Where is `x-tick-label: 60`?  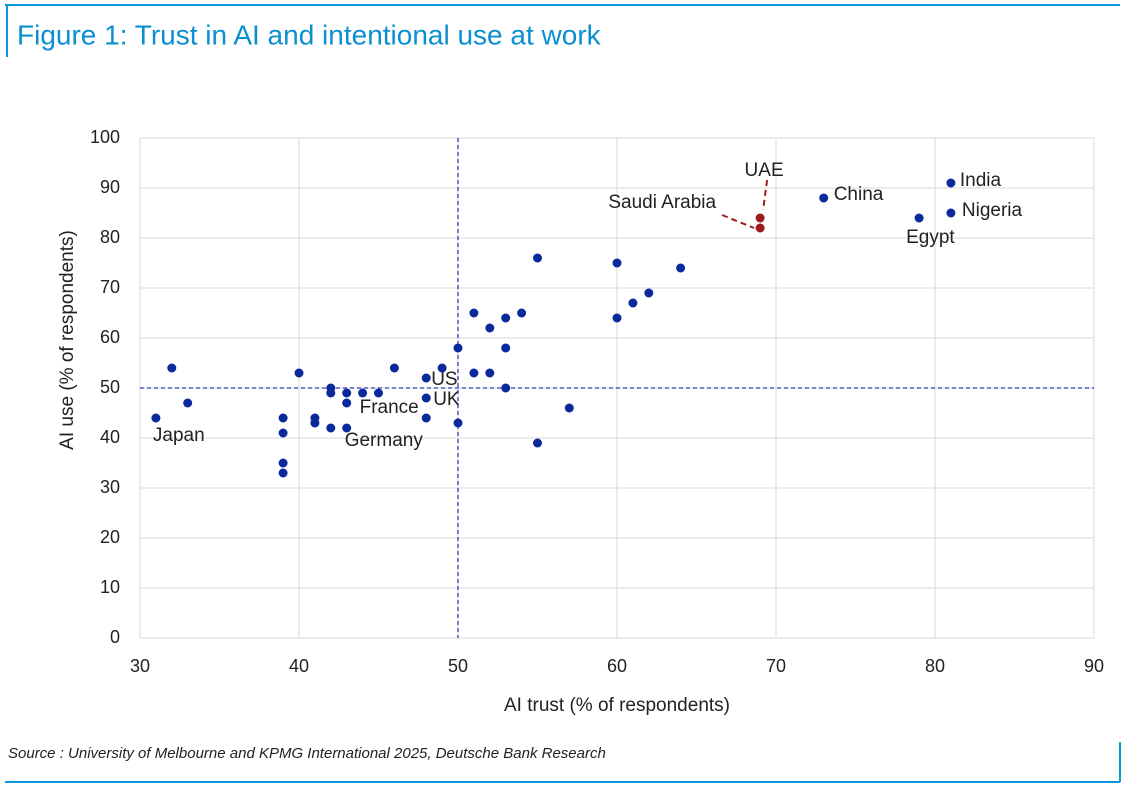
x-tick-label: 60 is located at coordinates (617, 666).